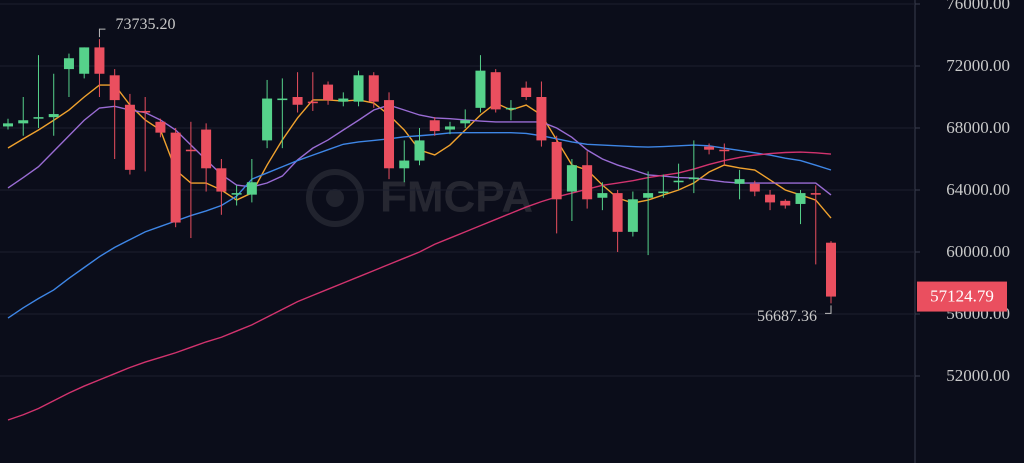 Image resolution: width=1024 pixels, height=463 pixels. What do you see at coordinates (978, 127) in the screenshot?
I see `y-tick-label: 68000.00` at bounding box center [978, 127].